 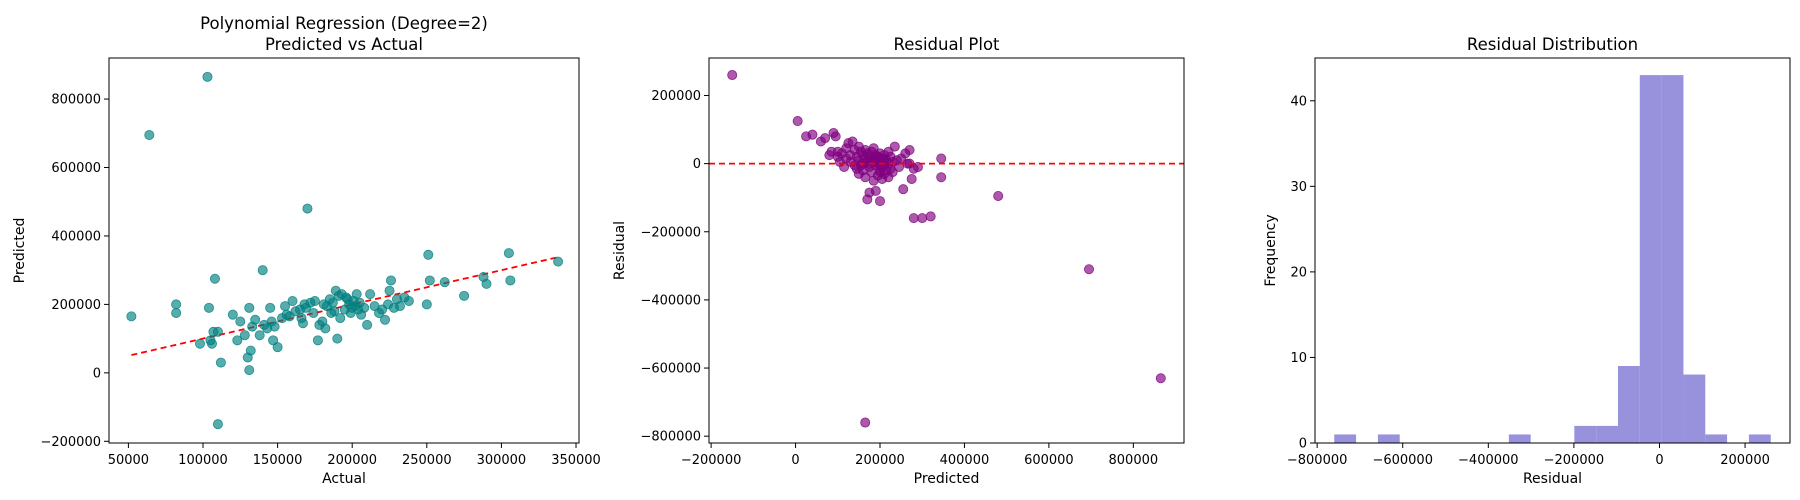 What do you see at coordinates (20, 251) in the screenshot?
I see `y-axis-label: Predicted` at bounding box center [20, 251].